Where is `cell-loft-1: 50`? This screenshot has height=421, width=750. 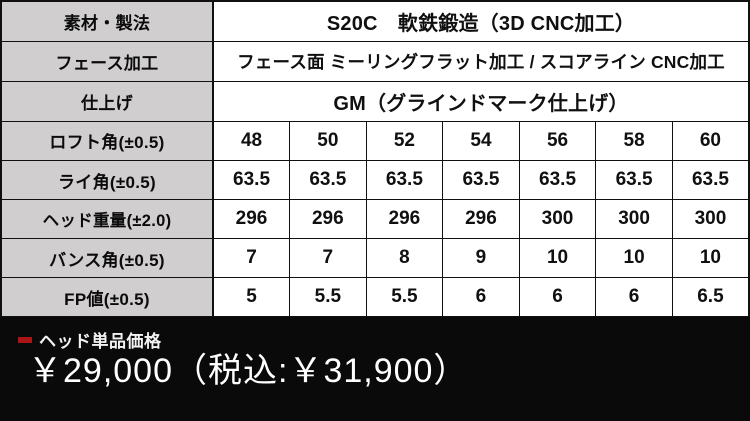
cell-loft-1: 50 is located at coordinates (328, 140).